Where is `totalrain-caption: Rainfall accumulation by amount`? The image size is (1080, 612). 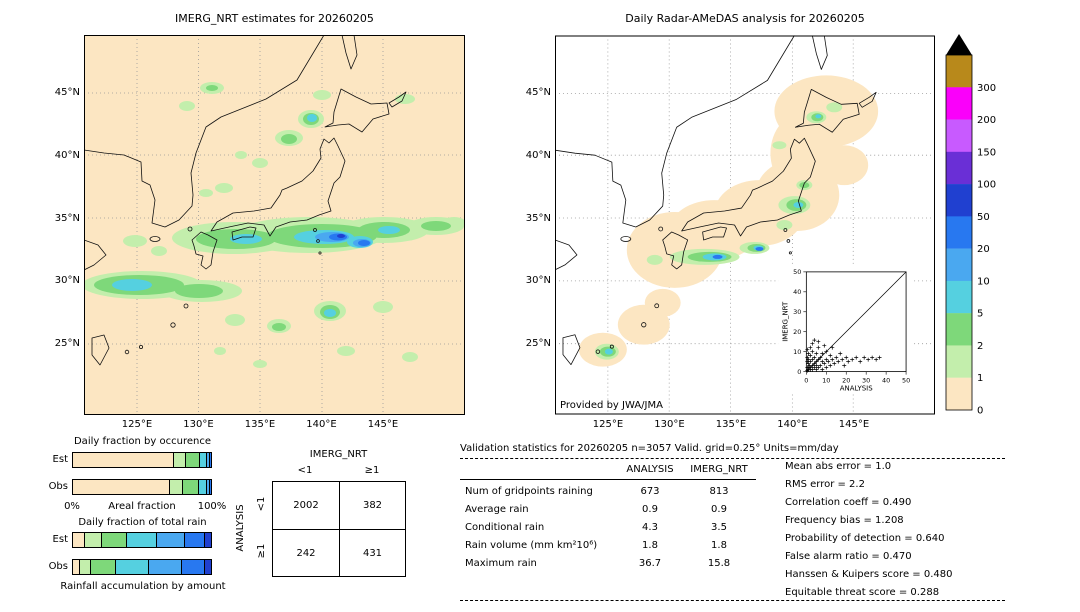
totalrain-caption: Rainfall accumulation by amount is located at coordinates (143, 586).